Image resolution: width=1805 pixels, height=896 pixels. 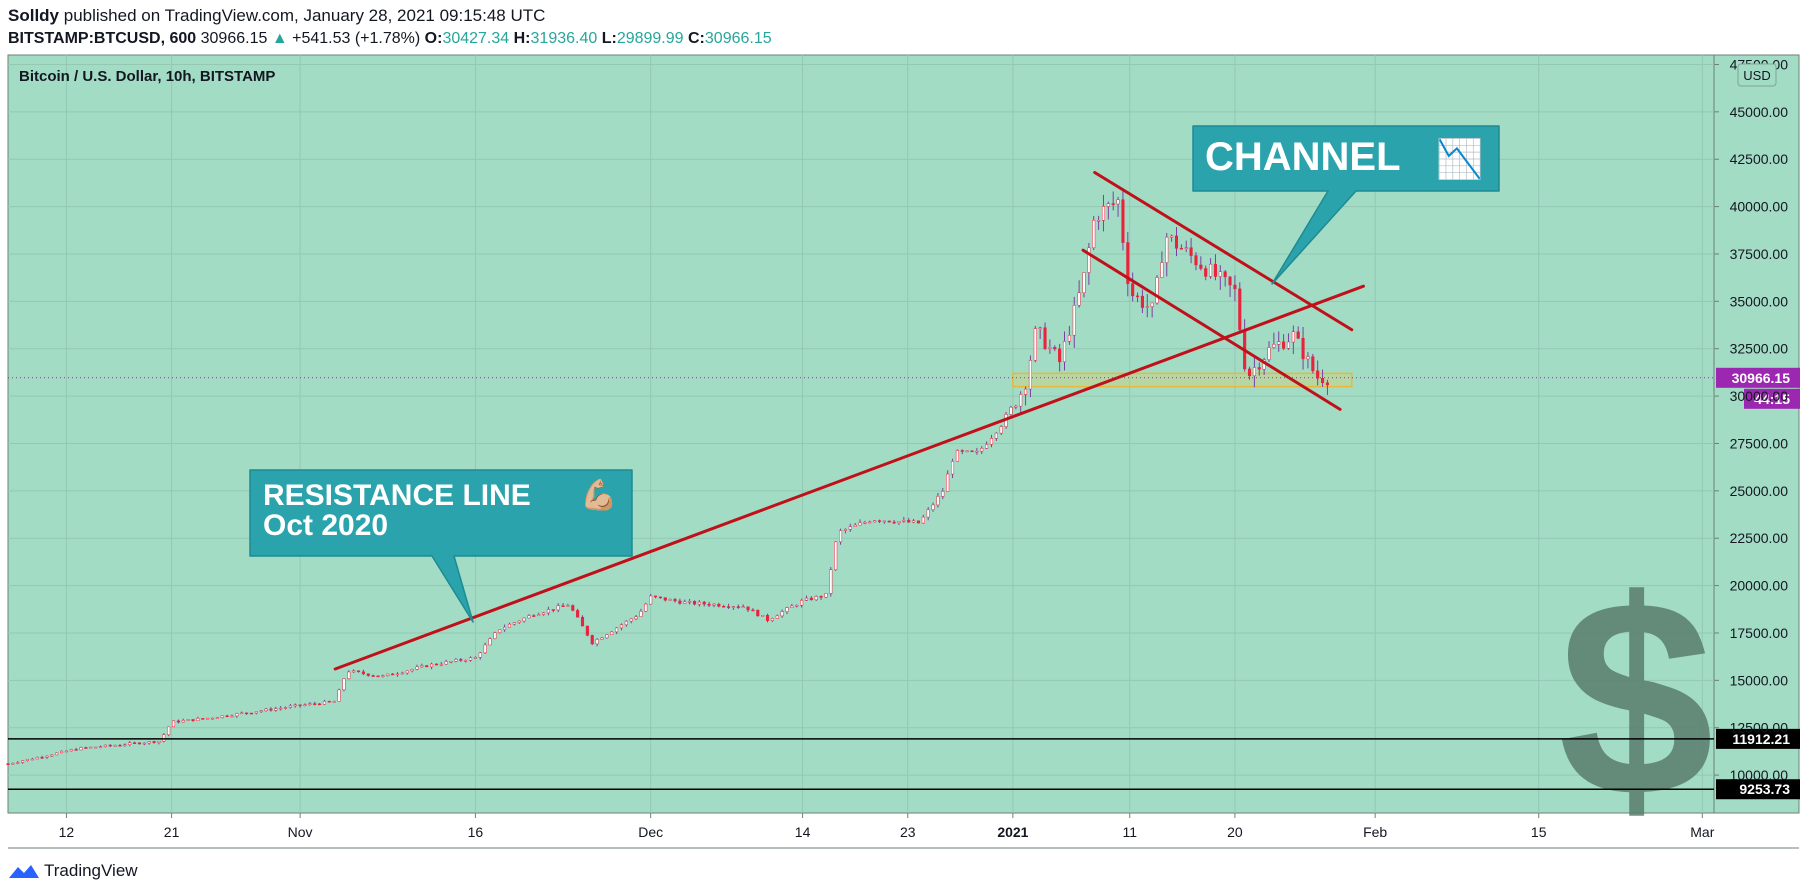 I want to click on y-tick-label: 45000.00, so click(x=1759, y=112).